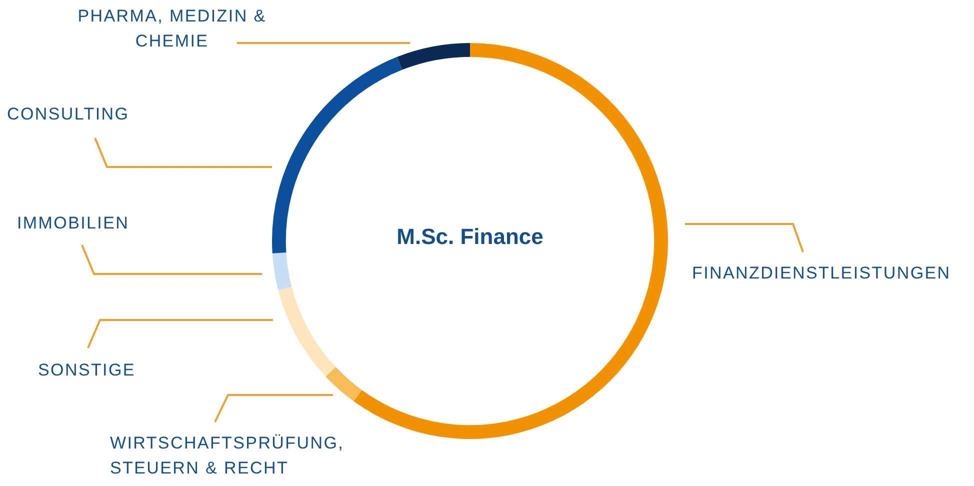 The height and width of the screenshot is (486, 974). Describe the element at coordinates (87, 370) in the screenshot. I see `slice-label: SONSTIGE` at that location.